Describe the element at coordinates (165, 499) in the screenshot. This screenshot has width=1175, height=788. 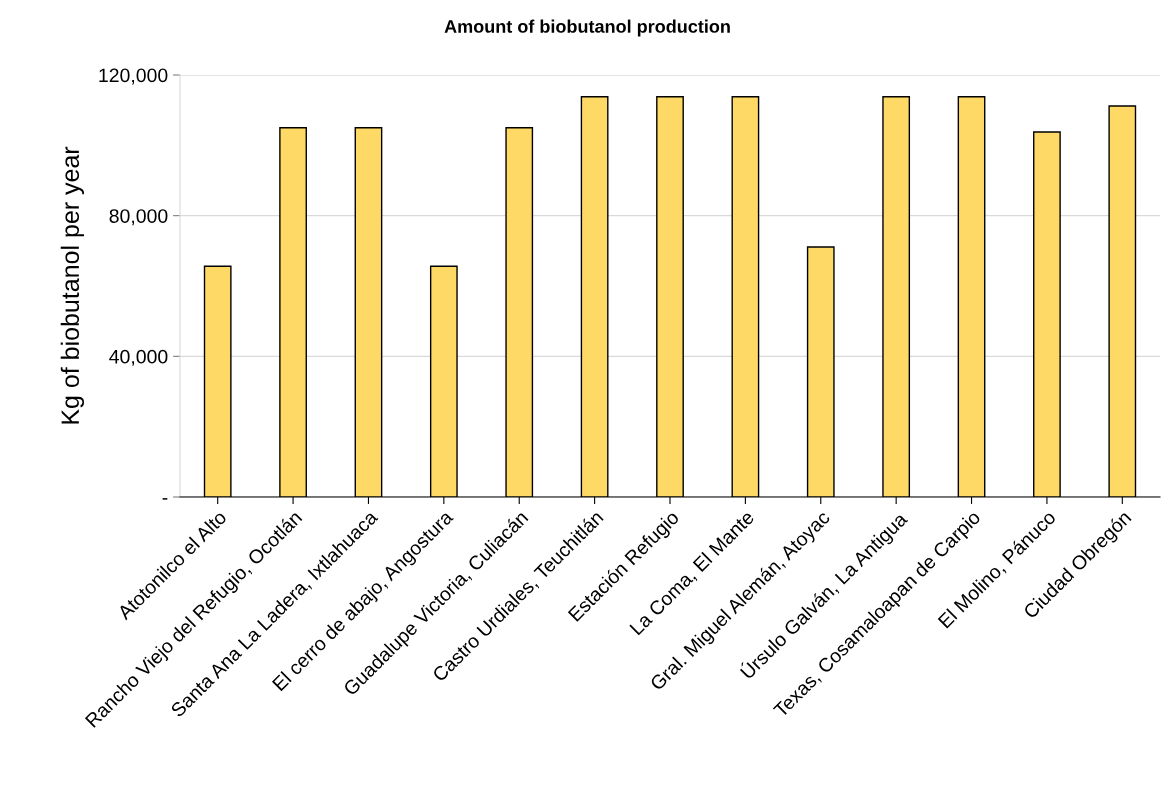
I see `y-tick-label: -` at that location.